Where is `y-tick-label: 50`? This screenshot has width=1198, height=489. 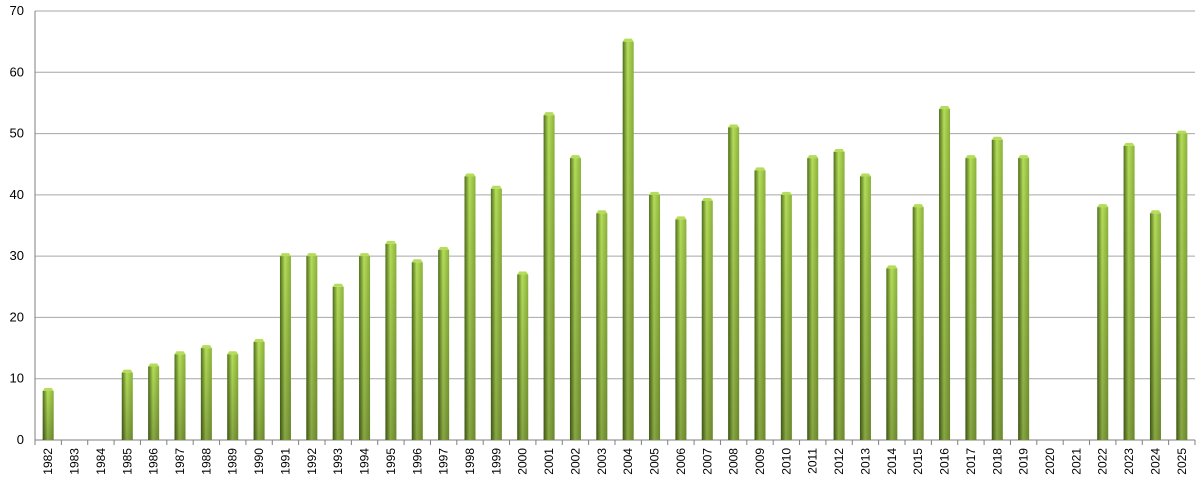 y-tick-label: 50 is located at coordinates (17, 133).